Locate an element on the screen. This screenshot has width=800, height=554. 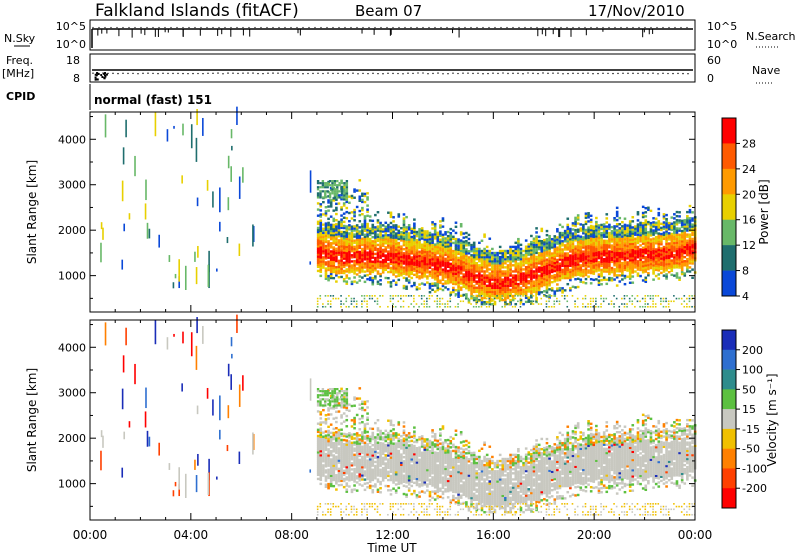
freq-blip is located at coordinates (95, 77).